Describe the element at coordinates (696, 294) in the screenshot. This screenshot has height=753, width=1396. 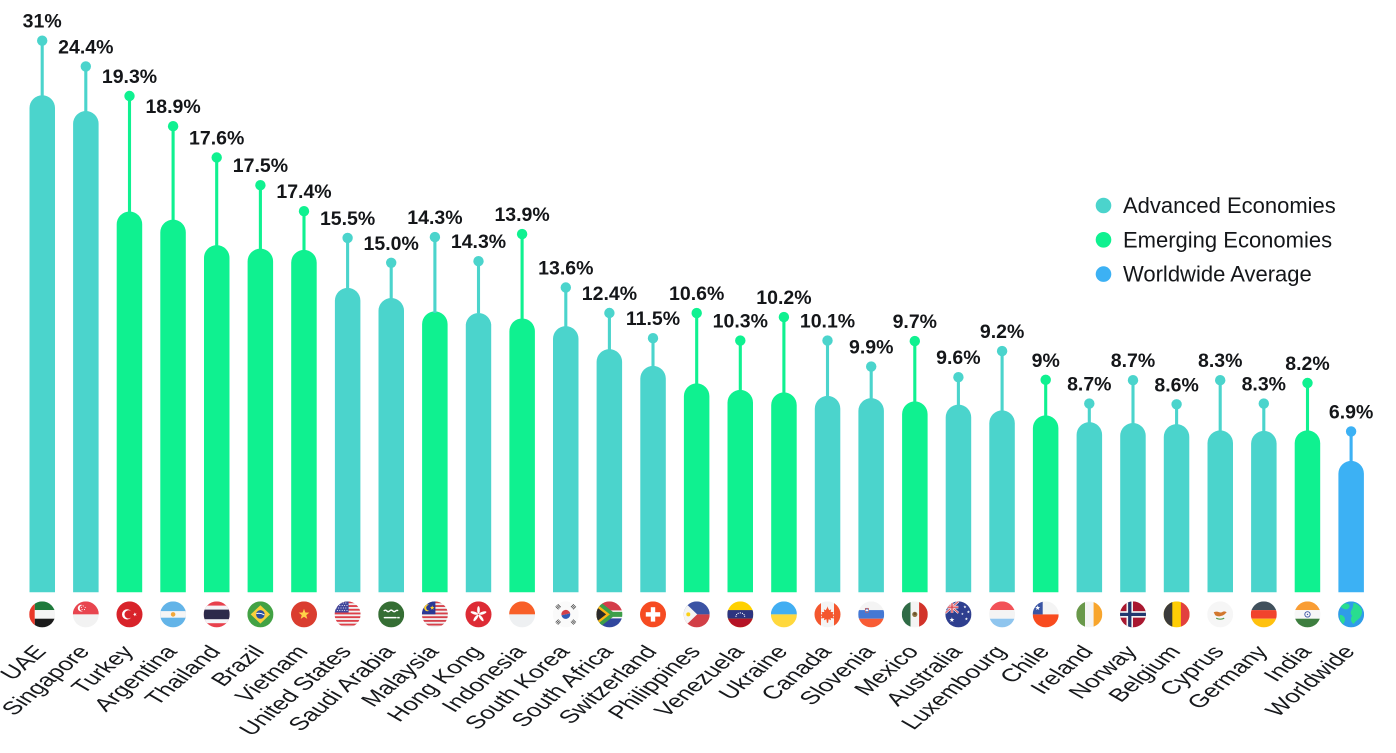
I see `svg-text: 10.6%` at that location.